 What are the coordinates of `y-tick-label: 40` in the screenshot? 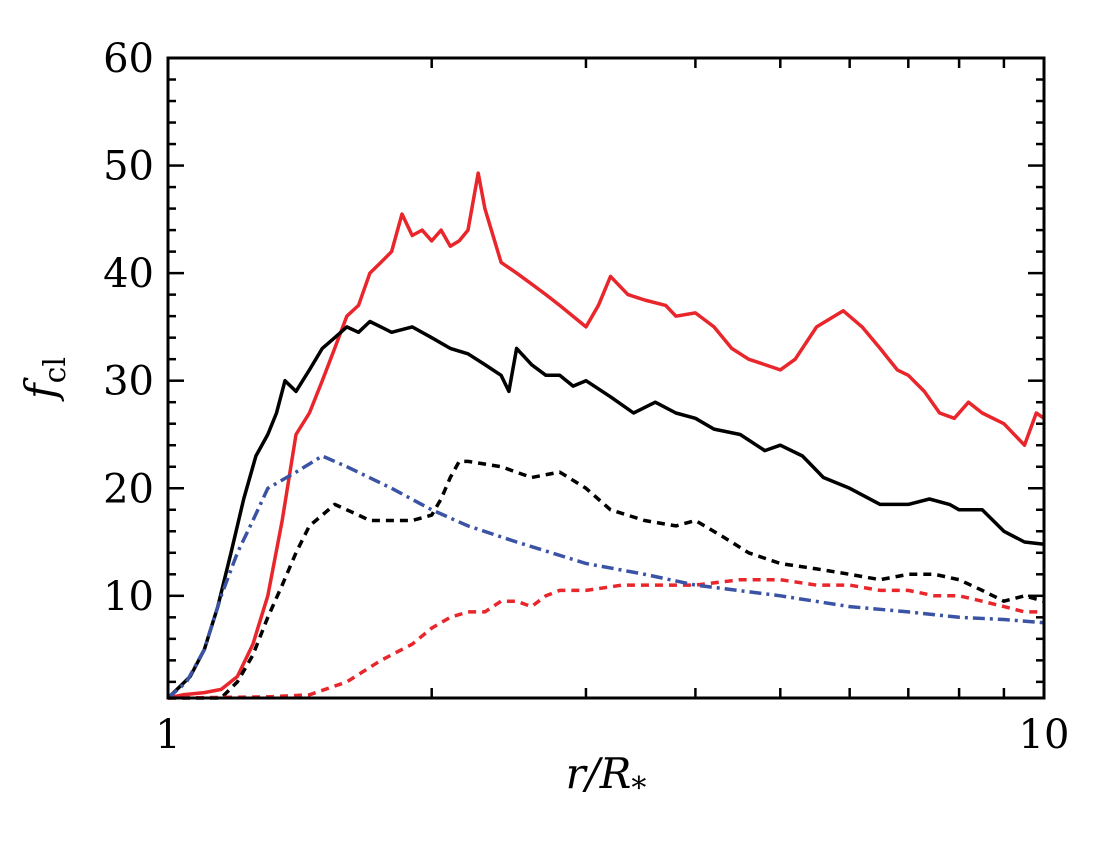 It's located at (128, 274).